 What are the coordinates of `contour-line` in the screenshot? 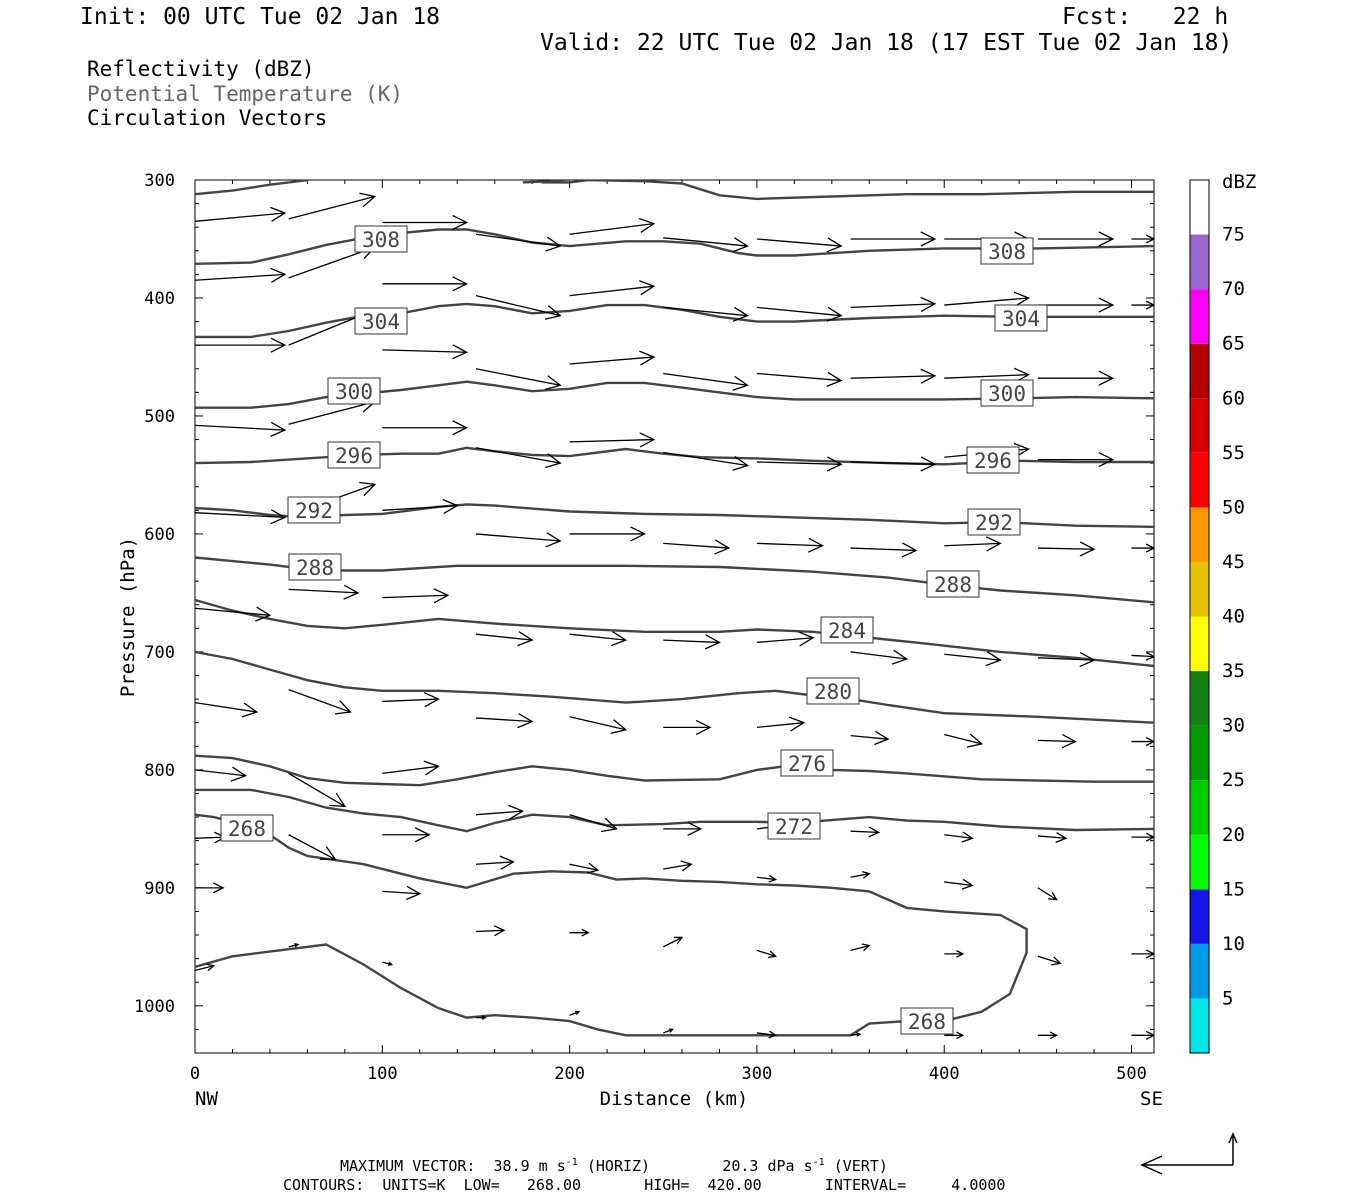 It's located at (242, 188).